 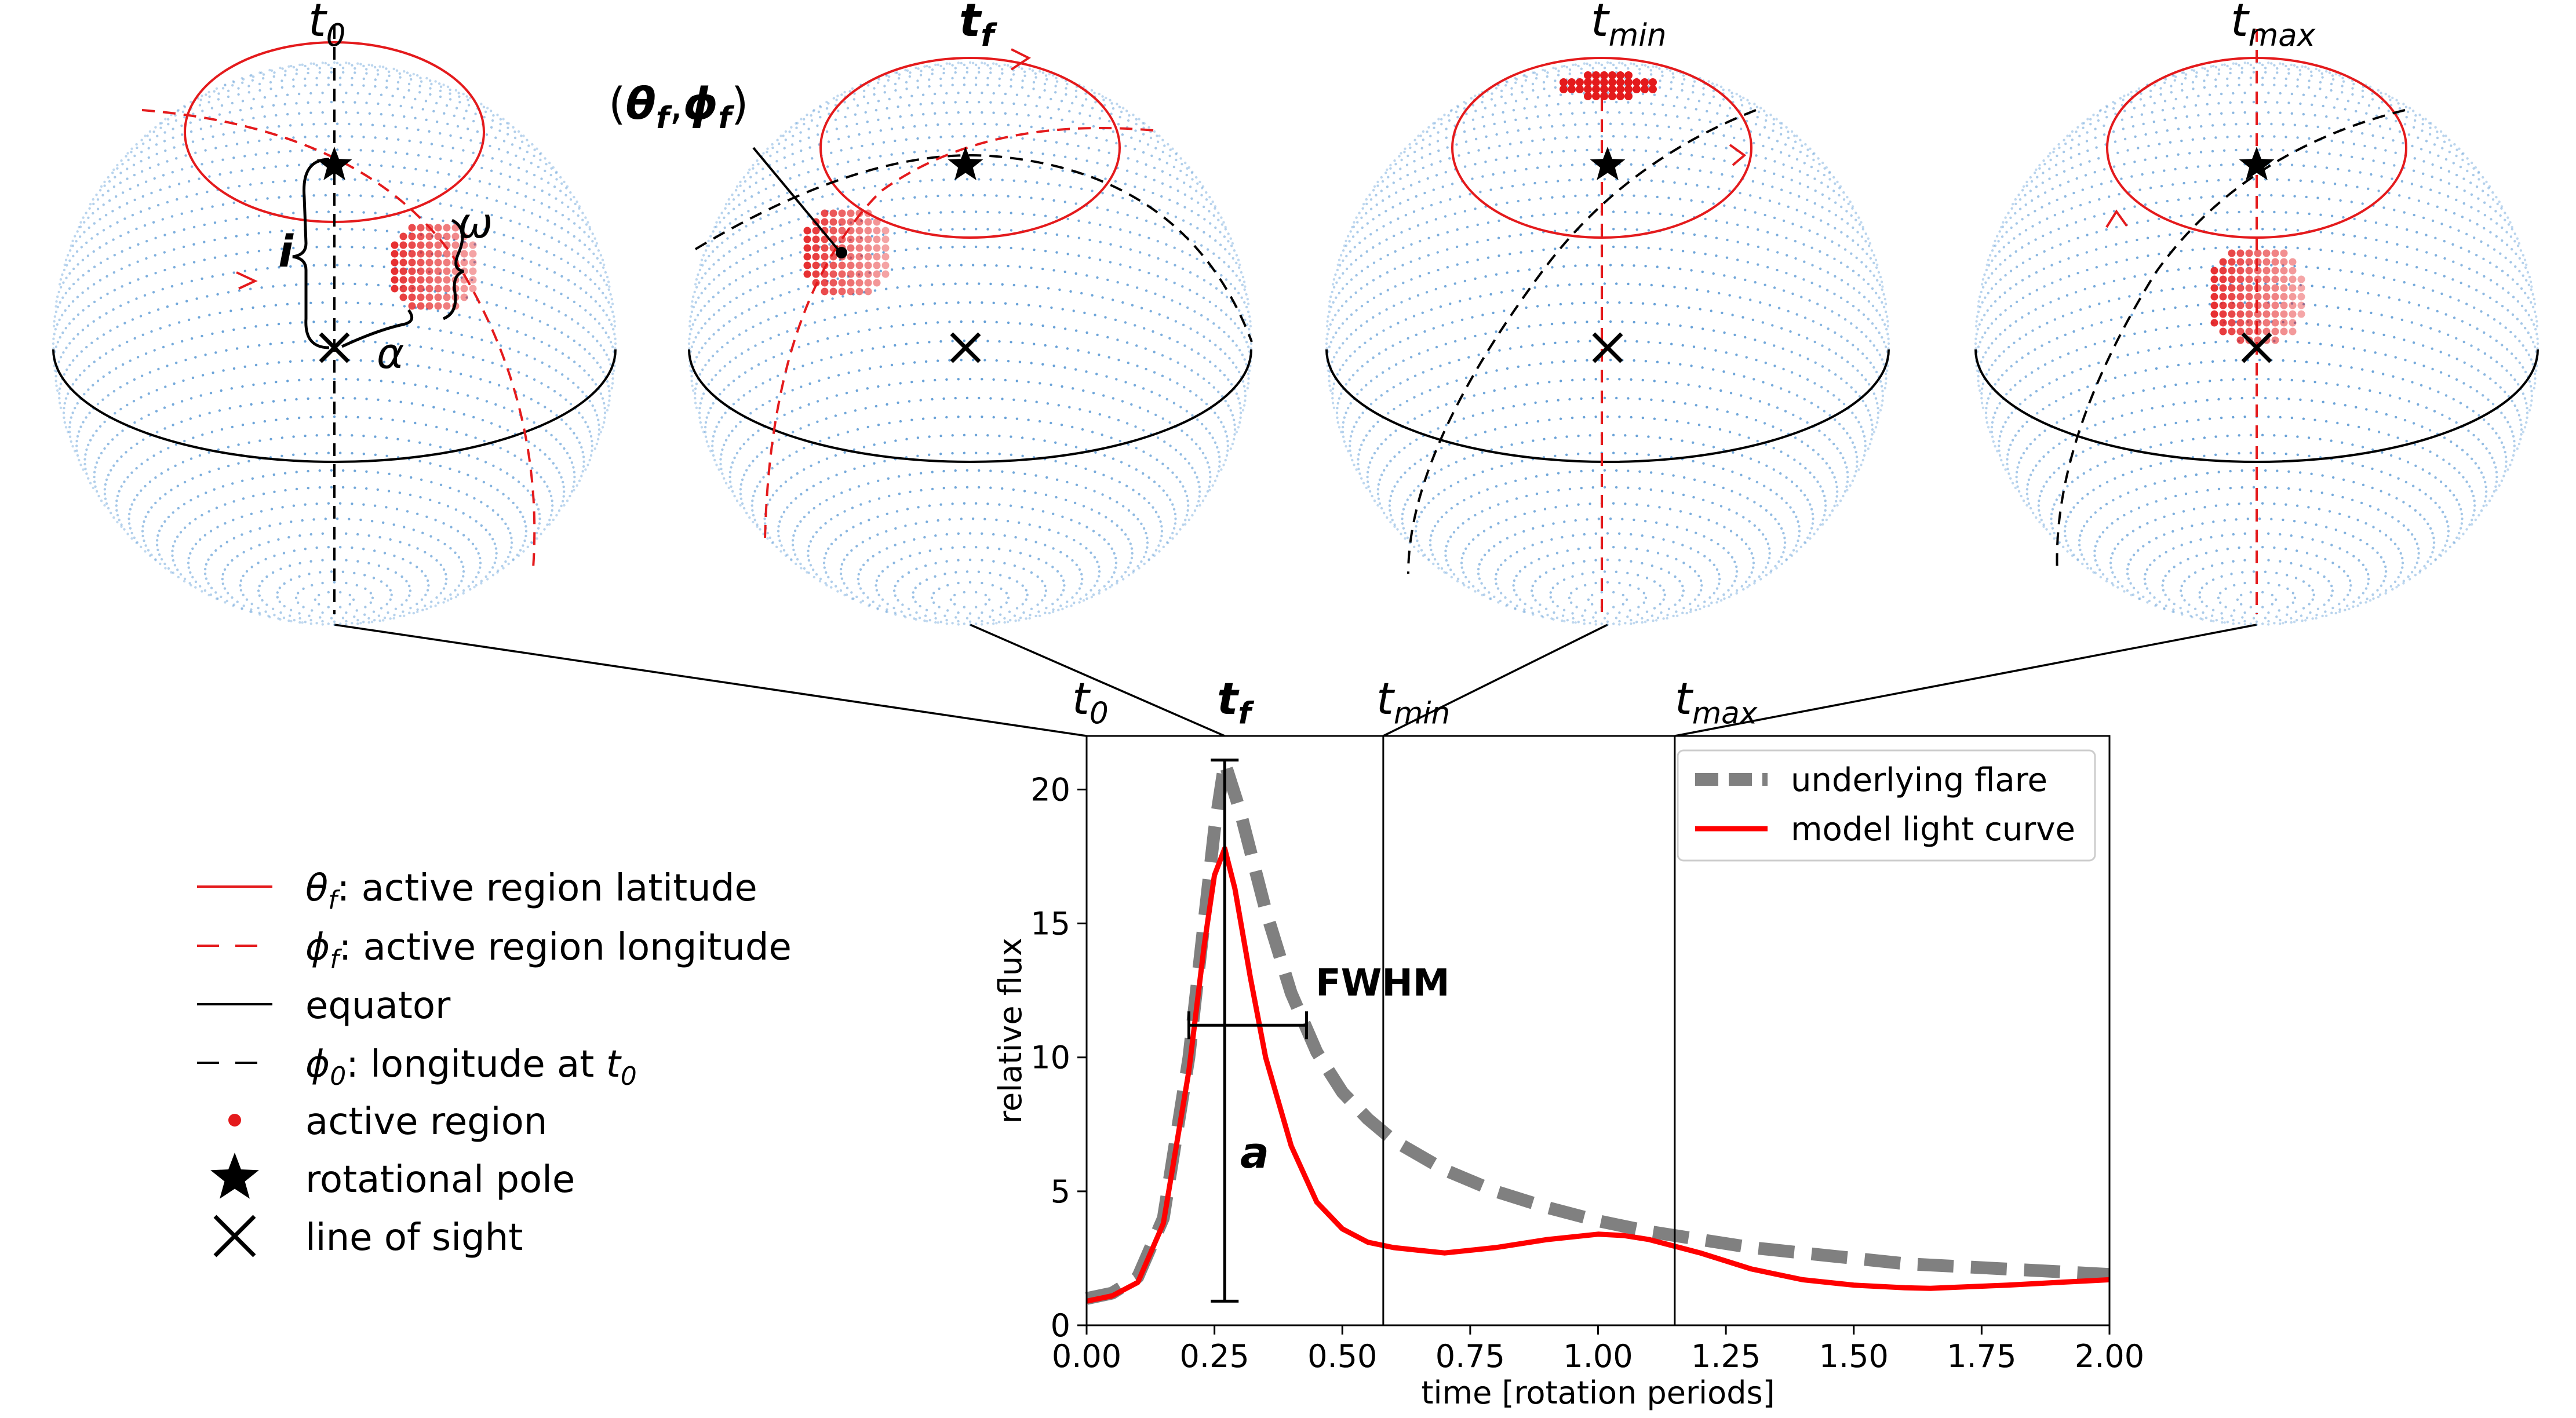 What do you see at coordinates (1854, 1356) in the screenshot?
I see `x-tick-label: 1.50` at bounding box center [1854, 1356].